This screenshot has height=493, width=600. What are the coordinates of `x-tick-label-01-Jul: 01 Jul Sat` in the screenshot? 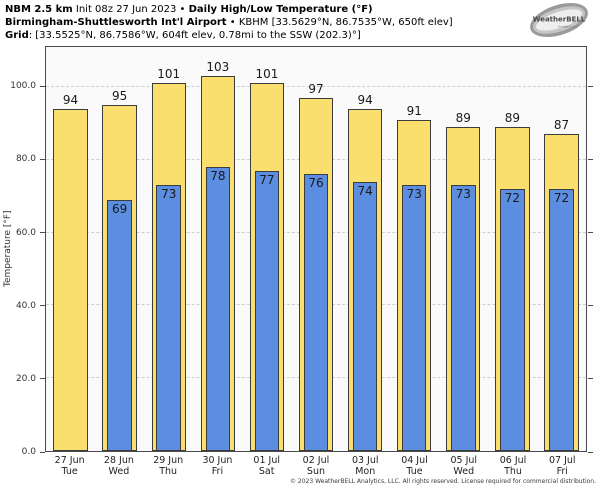 It's located at (266, 466).